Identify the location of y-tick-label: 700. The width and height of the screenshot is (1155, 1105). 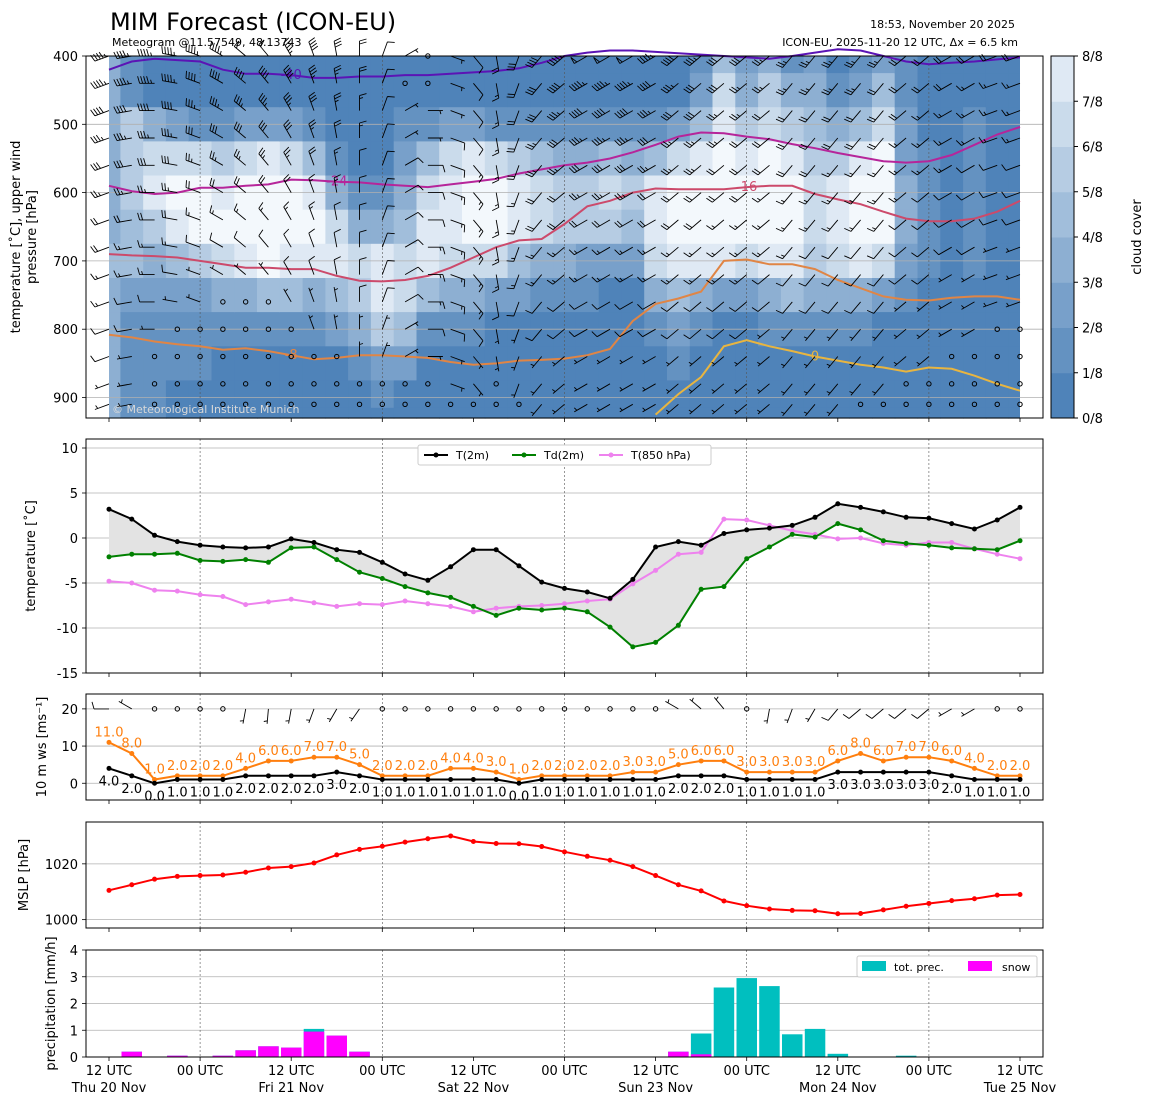
(65, 262).